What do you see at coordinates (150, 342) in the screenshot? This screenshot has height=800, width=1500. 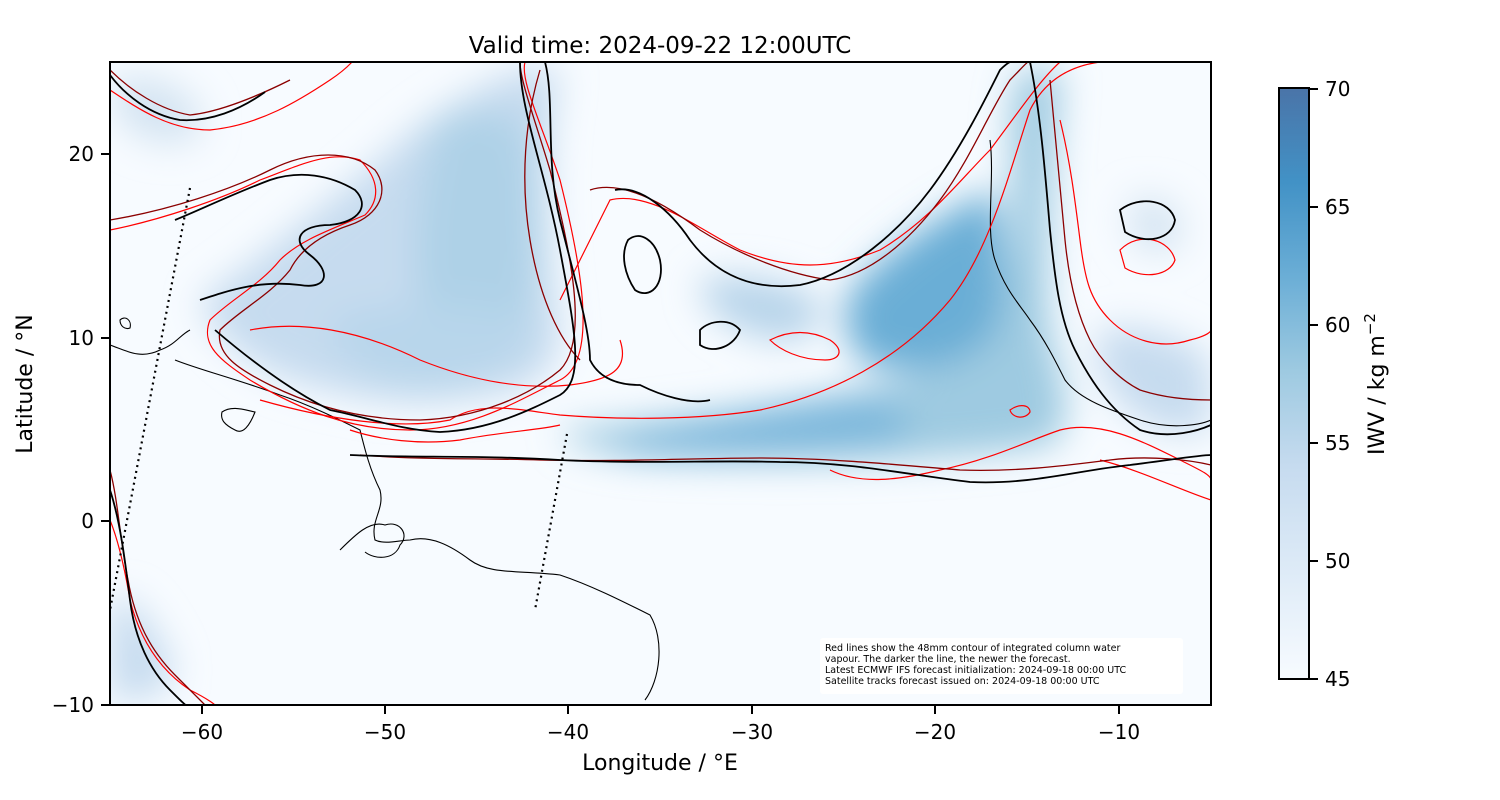 I see `coastline-caribbean` at bounding box center [150, 342].